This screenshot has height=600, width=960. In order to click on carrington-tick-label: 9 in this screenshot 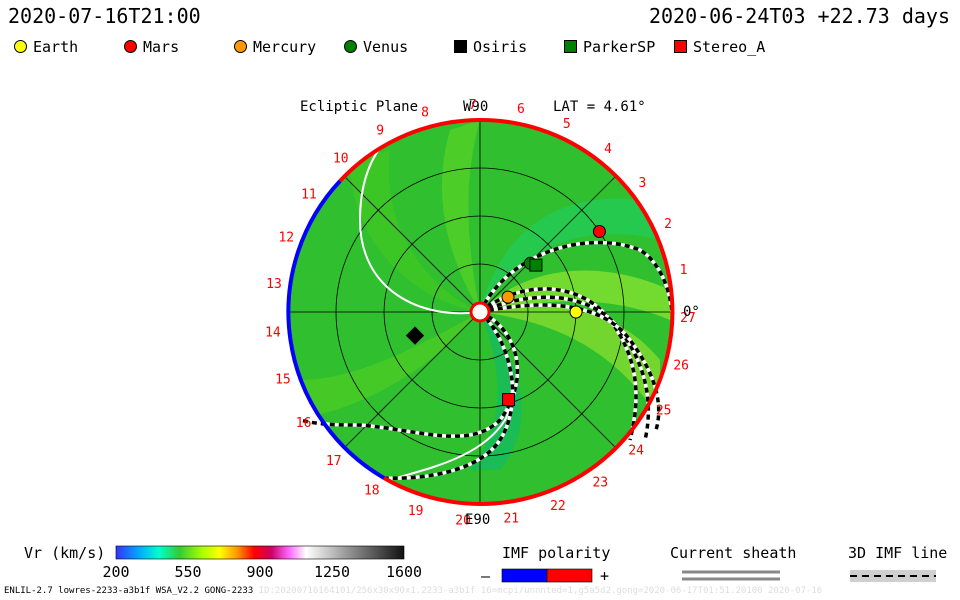, I will do `click(380, 131)`.